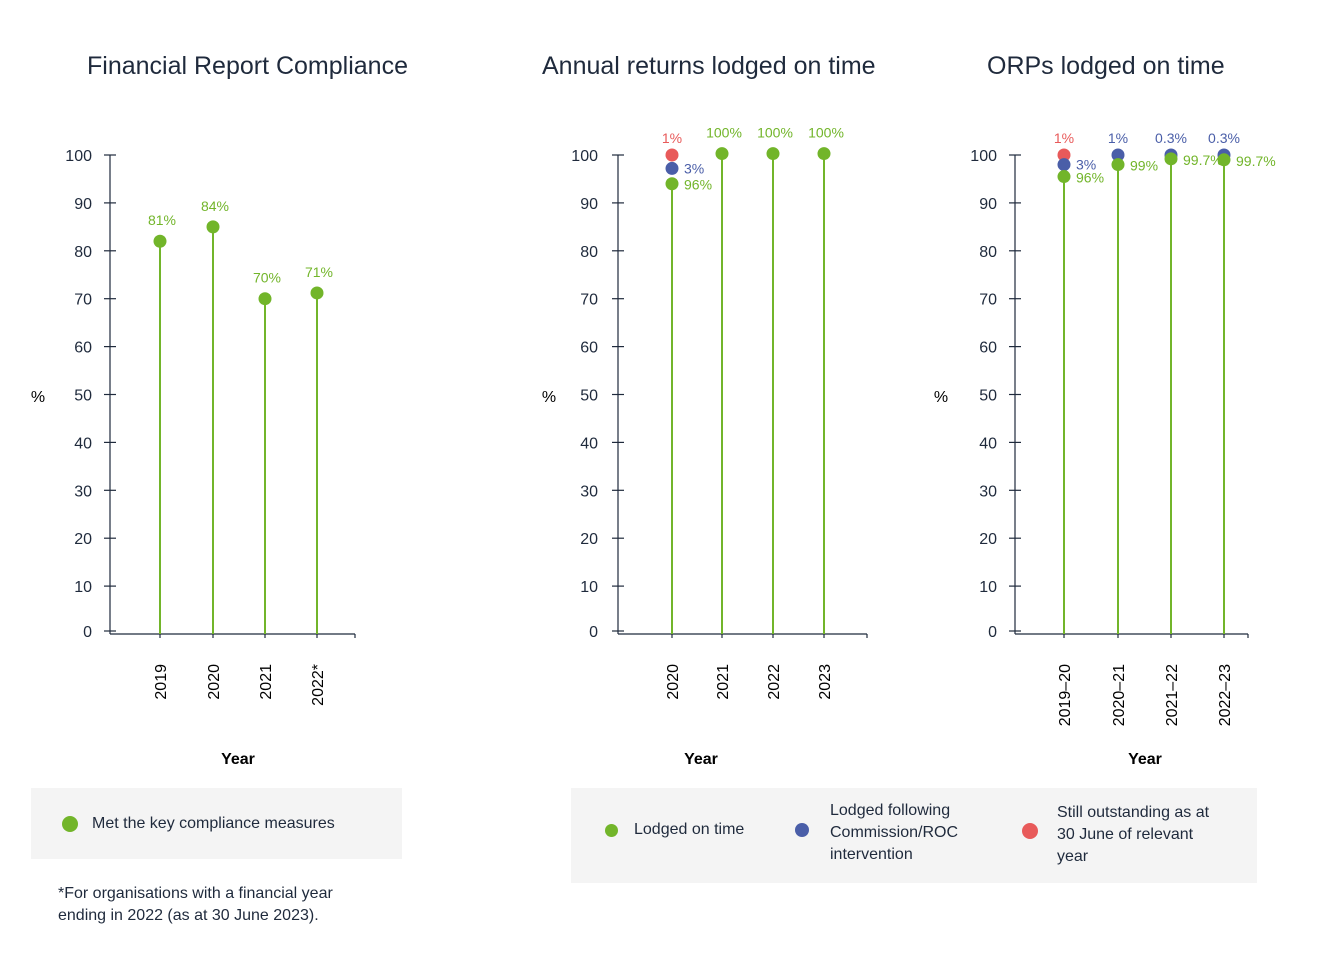 The image size is (1333, 959). I want to click on x-tick-label: 2019, so click(161, 682).